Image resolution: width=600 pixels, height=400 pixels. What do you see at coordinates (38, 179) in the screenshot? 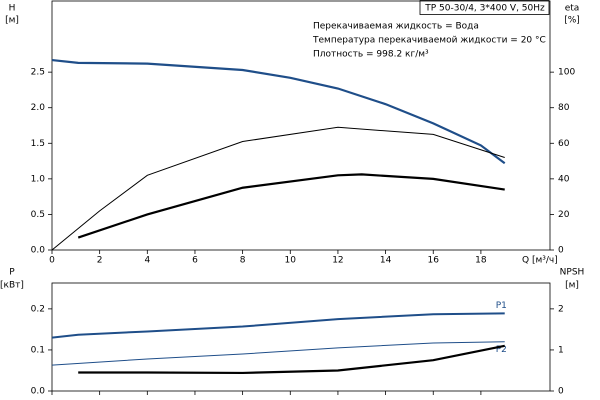
I see `y-tick-label: 1.0` at bounding box center [38, 179].